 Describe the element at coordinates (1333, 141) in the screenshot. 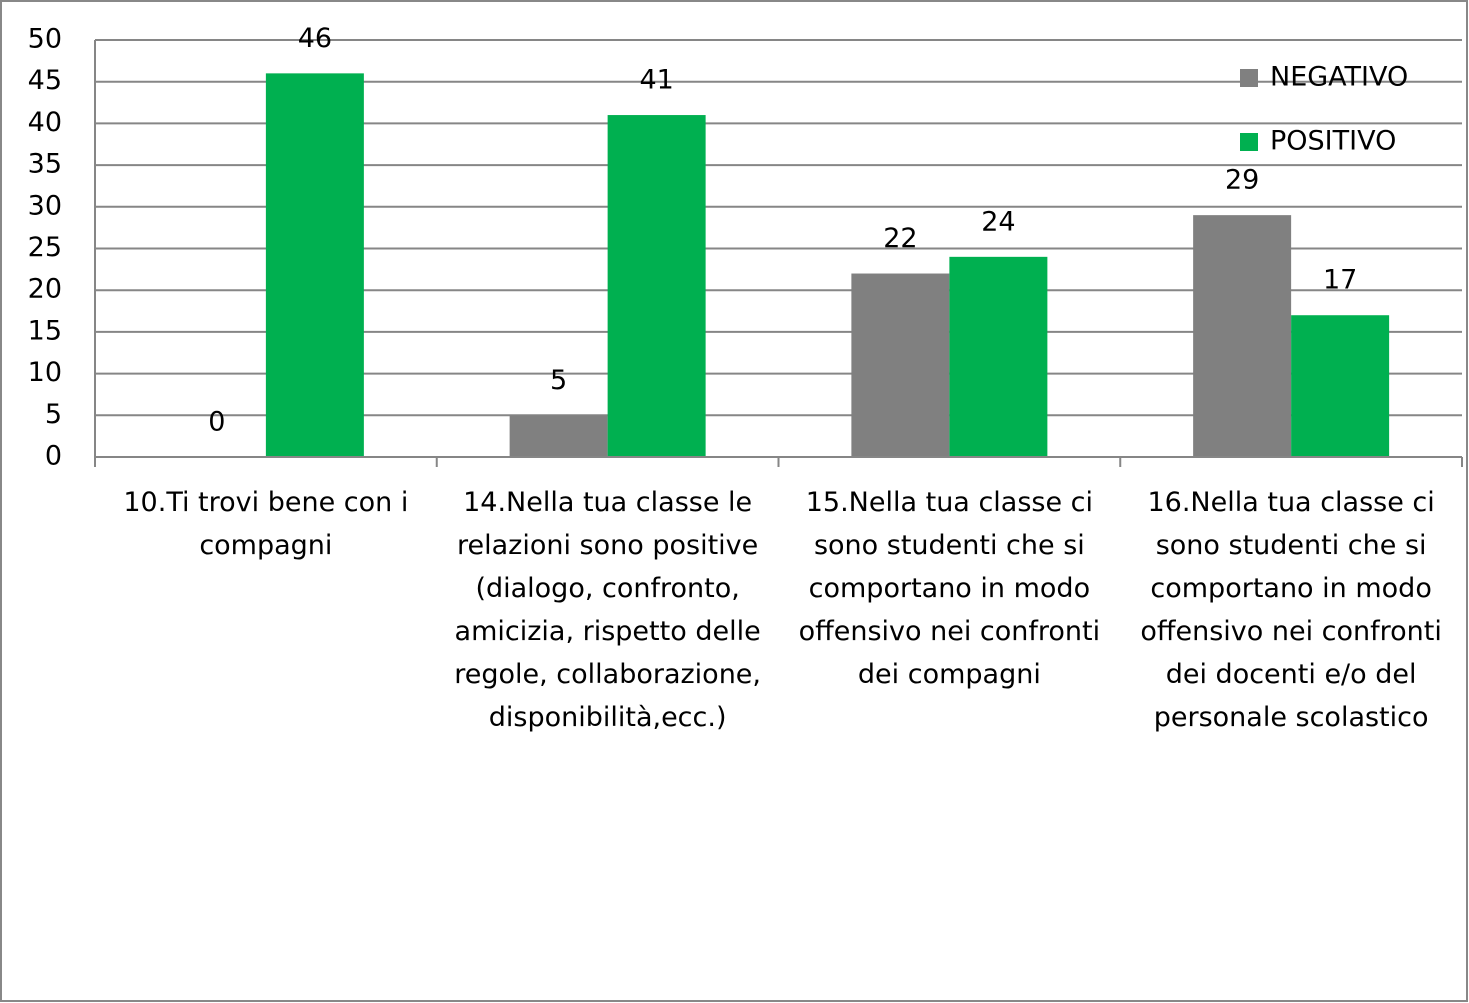

I see `legend-label: POSITIVO` at that location.